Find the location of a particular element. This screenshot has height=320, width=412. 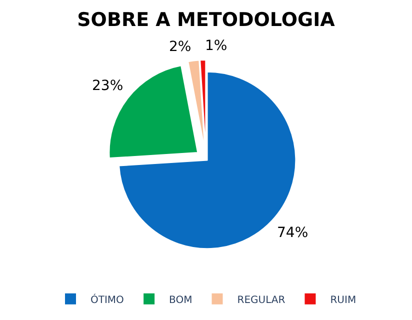

legend-label: REGULAR is located at coordinates (261, 300).